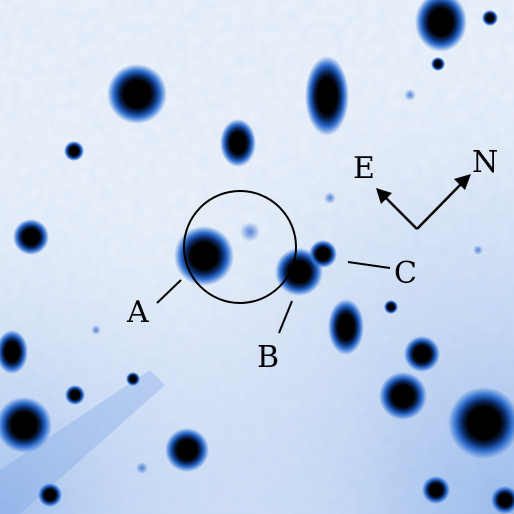  I want to click on label-b: B, so click(268, 357).